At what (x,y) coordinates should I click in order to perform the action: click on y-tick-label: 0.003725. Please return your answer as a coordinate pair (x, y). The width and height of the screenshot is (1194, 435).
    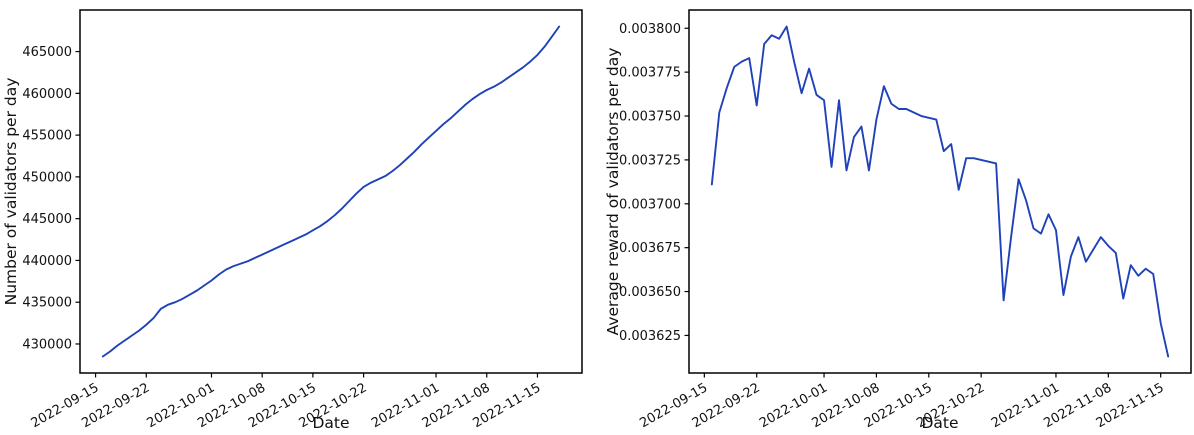
    Looking at the image, I should click on (650, 160).